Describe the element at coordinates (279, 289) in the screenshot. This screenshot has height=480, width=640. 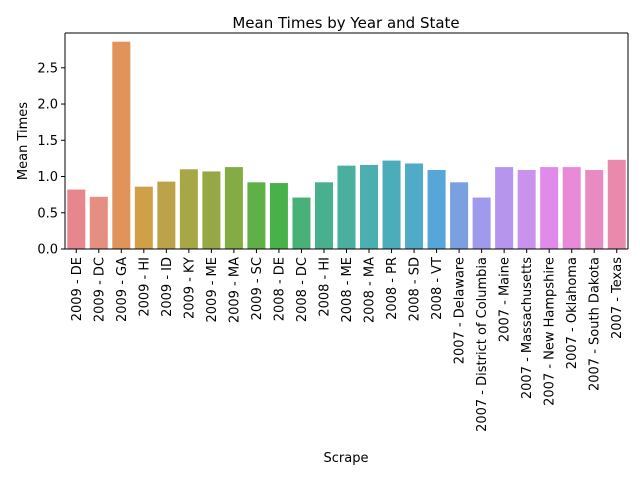
I see `x-tick-label-9: 2008 - DE` at that location.